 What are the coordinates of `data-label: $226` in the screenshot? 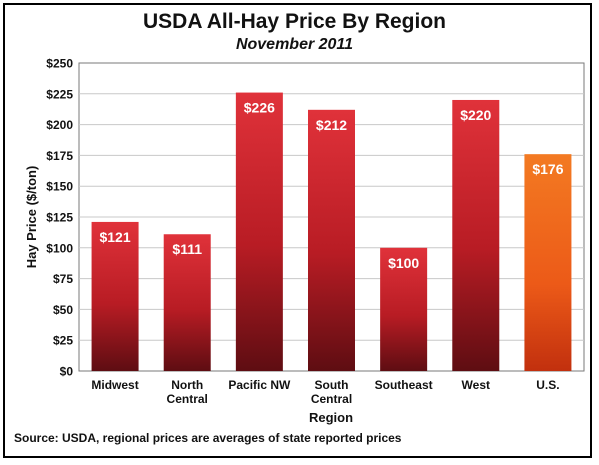 It's located at (259, 108).